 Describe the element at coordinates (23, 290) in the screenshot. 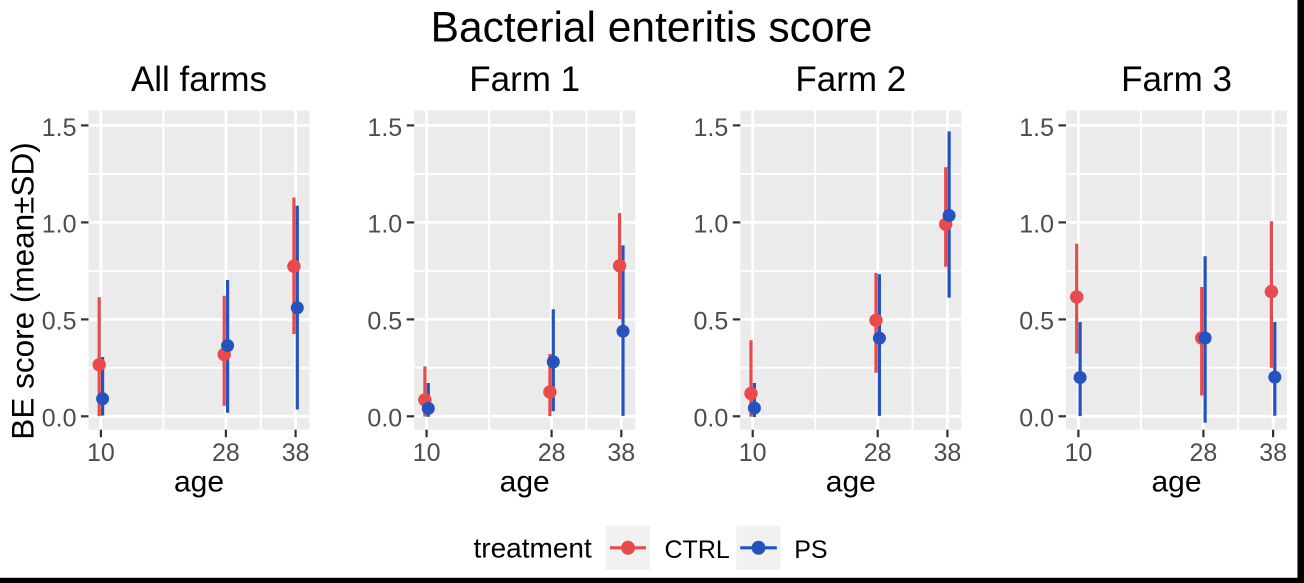

I see `svg-text: BE score (mean±SD)` at that location.